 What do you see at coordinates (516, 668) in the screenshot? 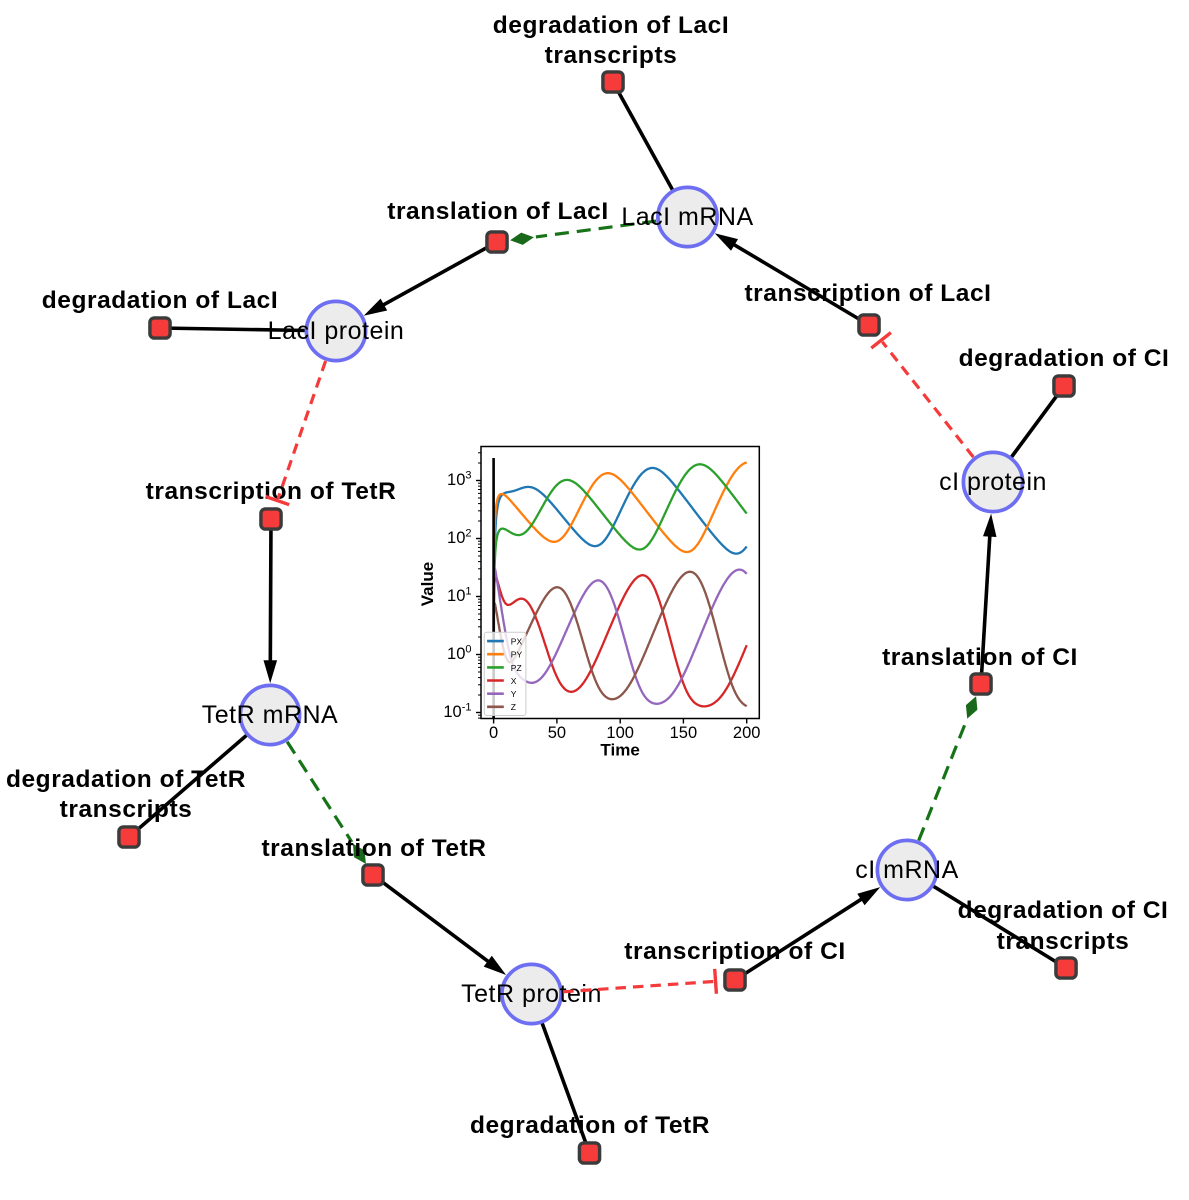
I see `svg-text: PZ` at bounding box center [516, 668].